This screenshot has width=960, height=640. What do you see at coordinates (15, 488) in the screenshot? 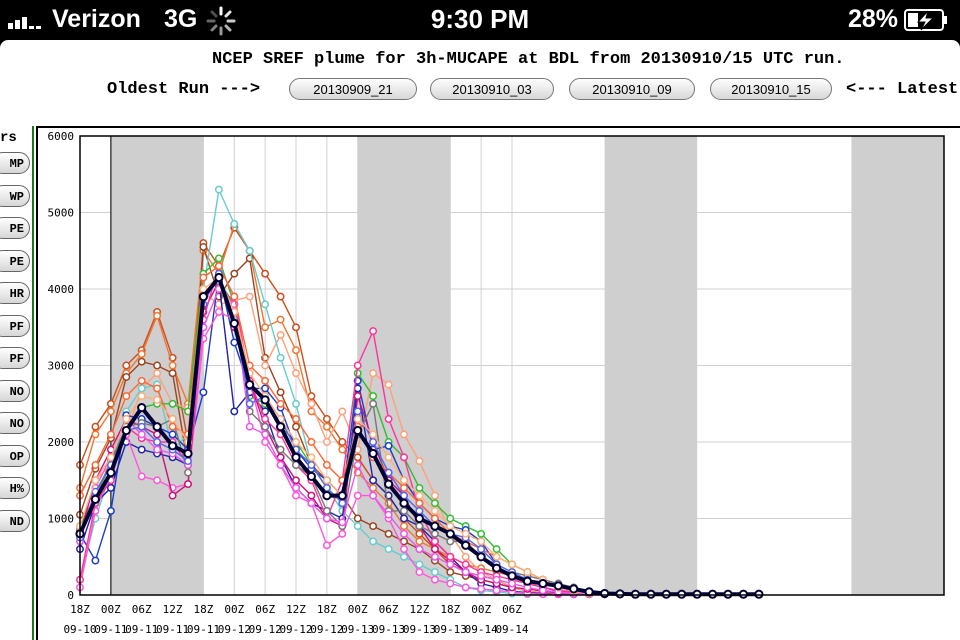
I see `sidebar-param-button: H%` at bounding box center [15, 488].